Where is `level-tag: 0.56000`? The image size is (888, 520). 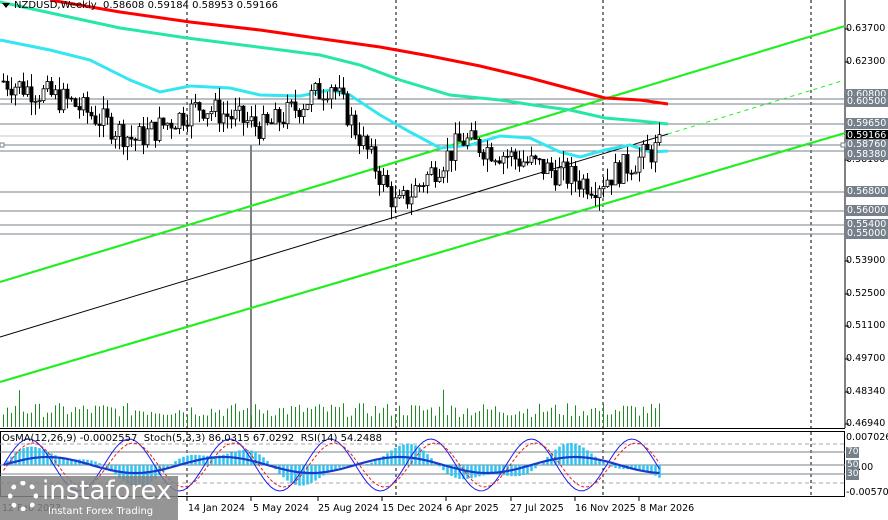
level-tag: 0.56000 is located at coordinates (867, 210).